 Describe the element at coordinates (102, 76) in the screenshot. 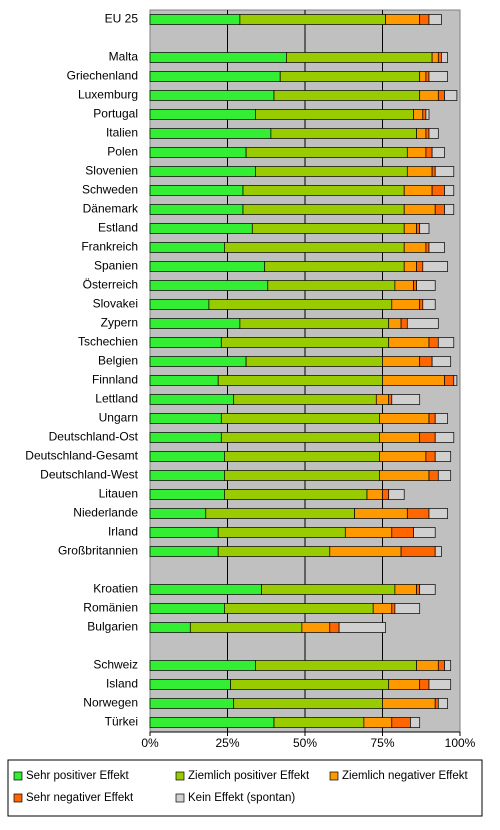

I see `category-label: Griechenland` at that location.